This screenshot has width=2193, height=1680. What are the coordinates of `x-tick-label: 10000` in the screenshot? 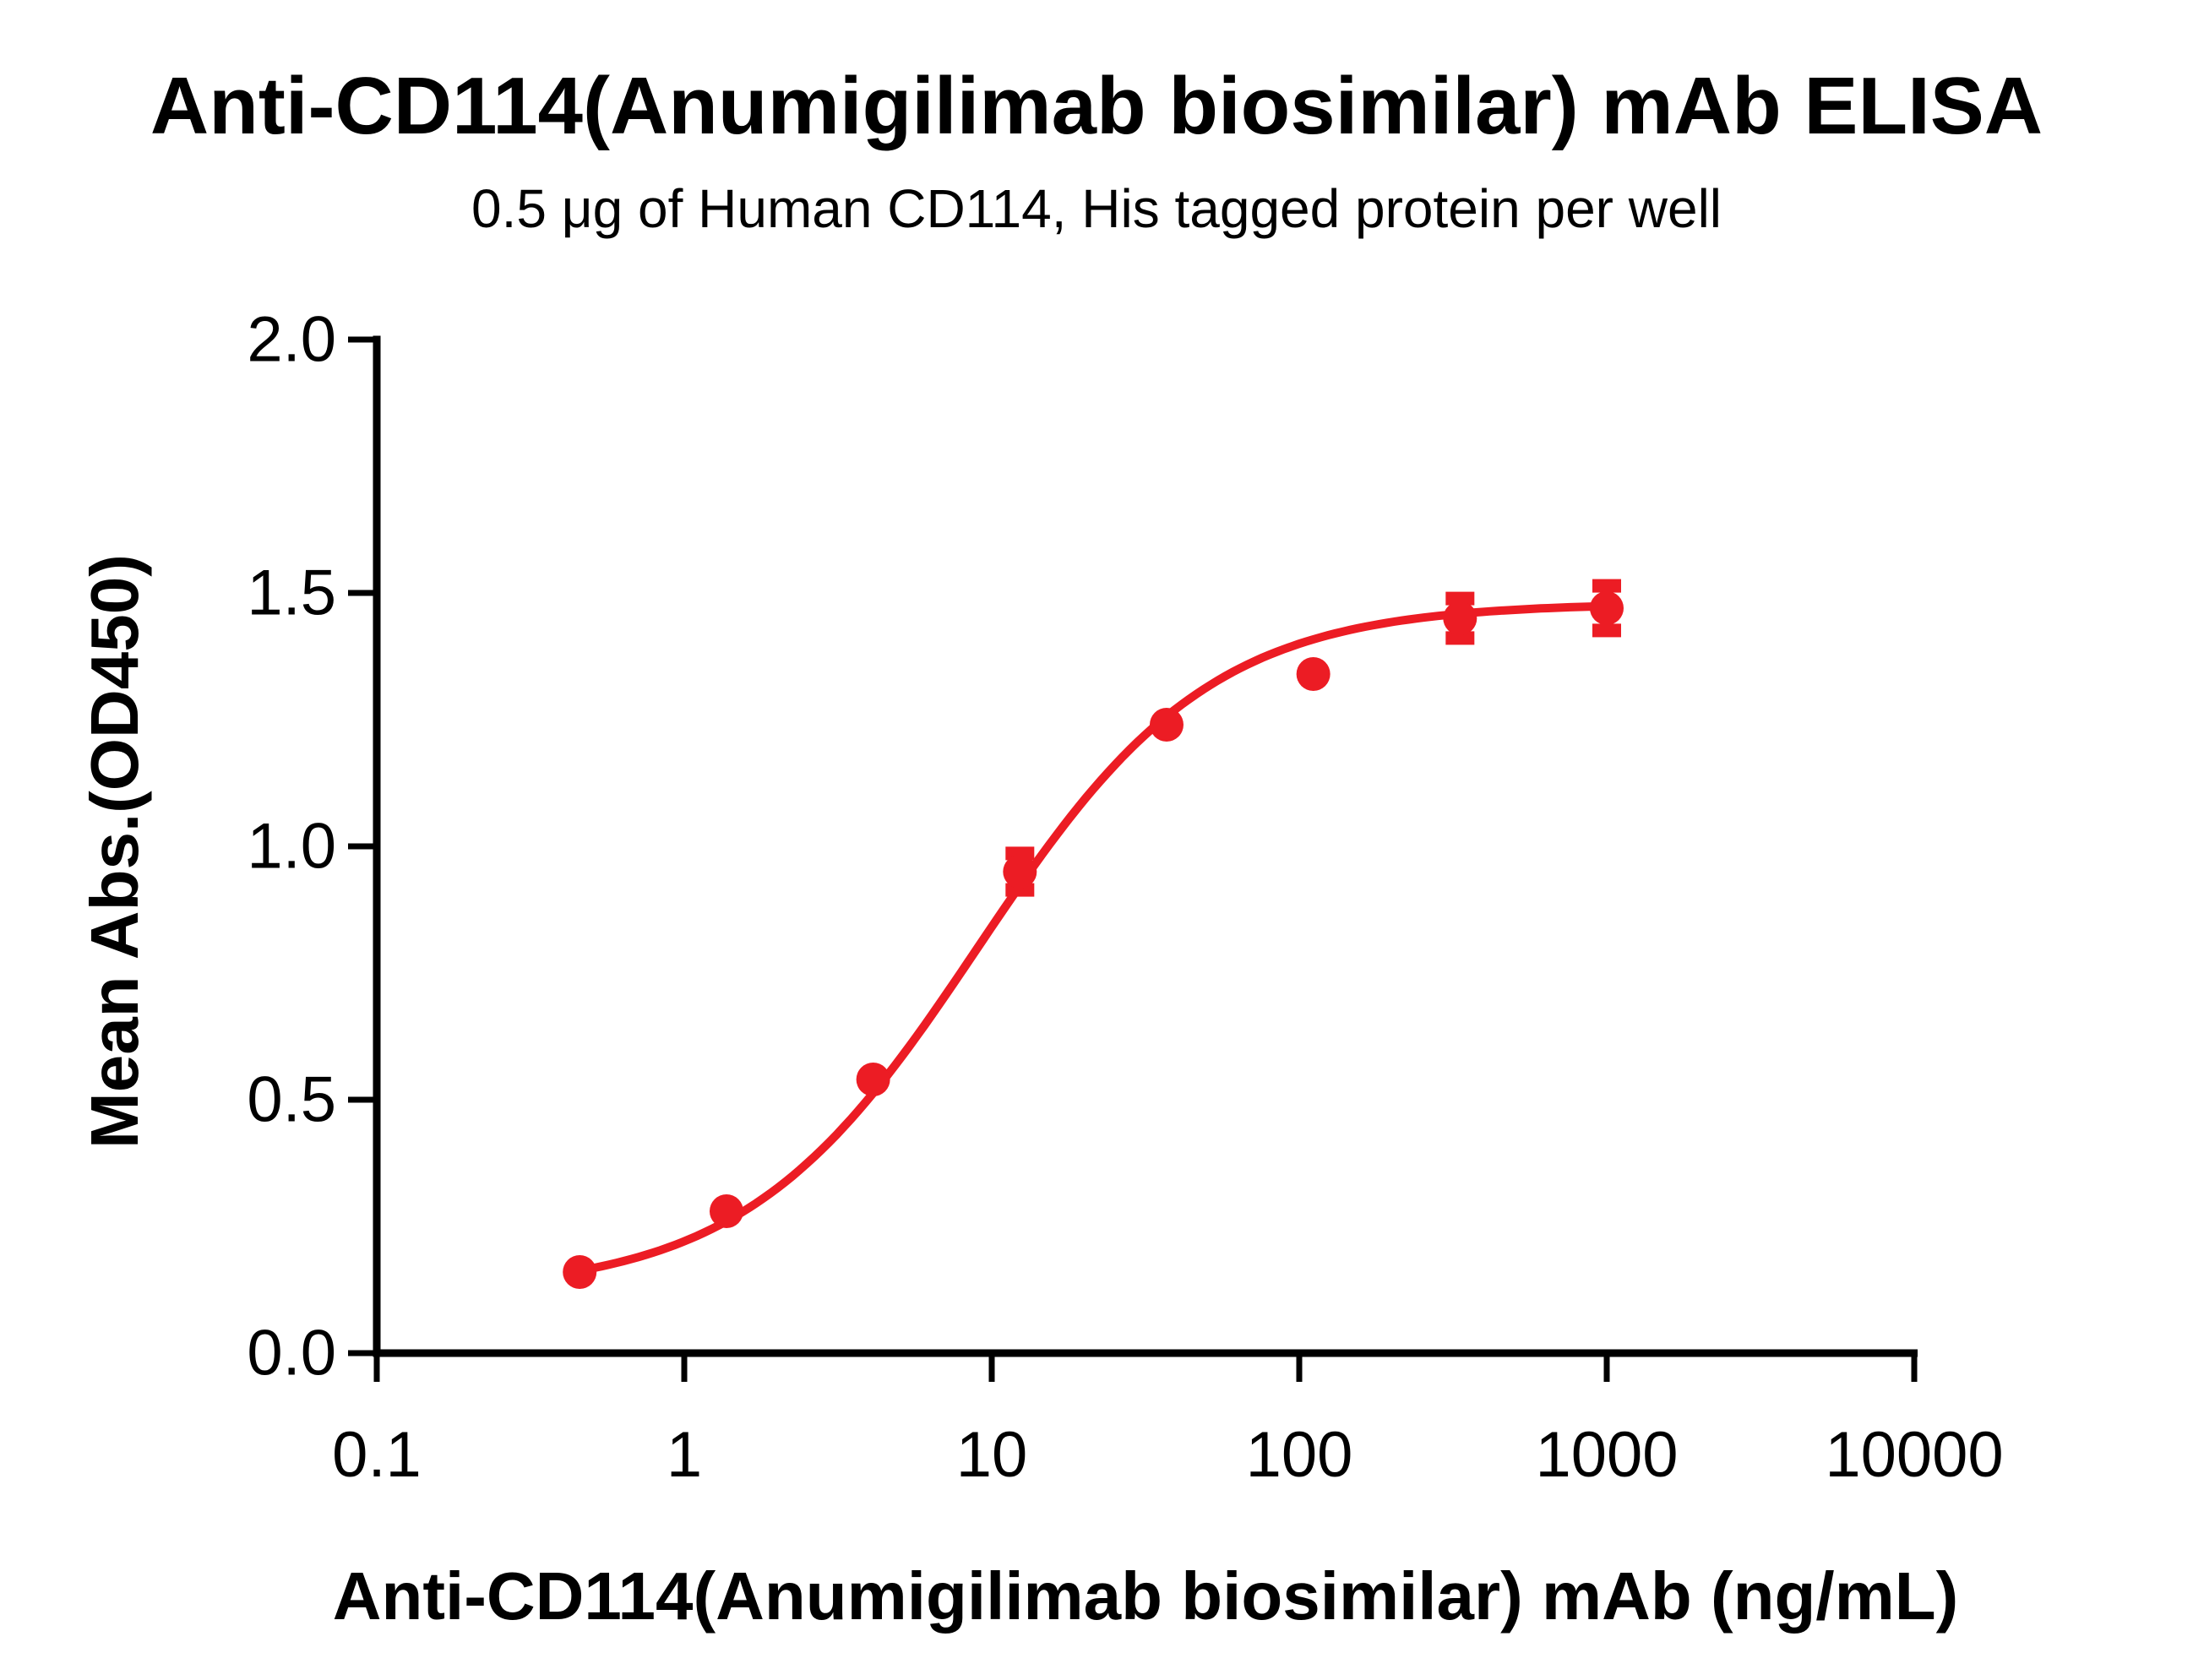 It's located at (1914, 1455).